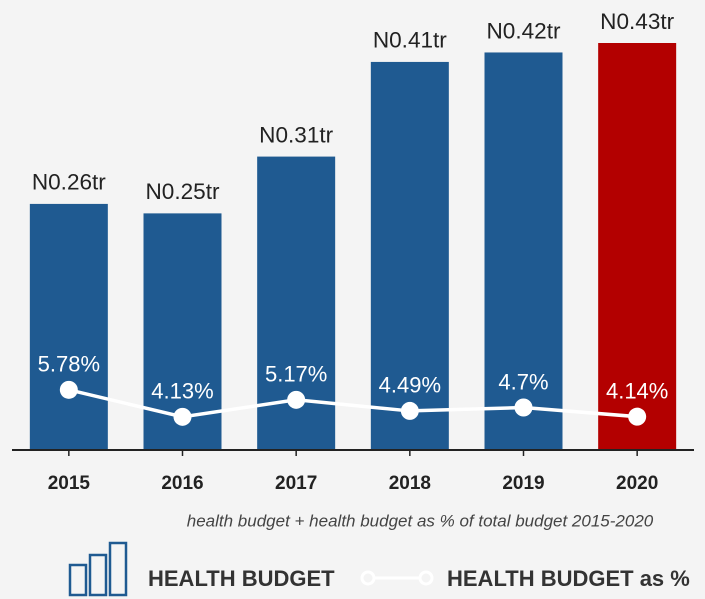  Describe the element at coordinates (69, 483) in the screenshot. I see `x-tick-label: 2015` at that location.